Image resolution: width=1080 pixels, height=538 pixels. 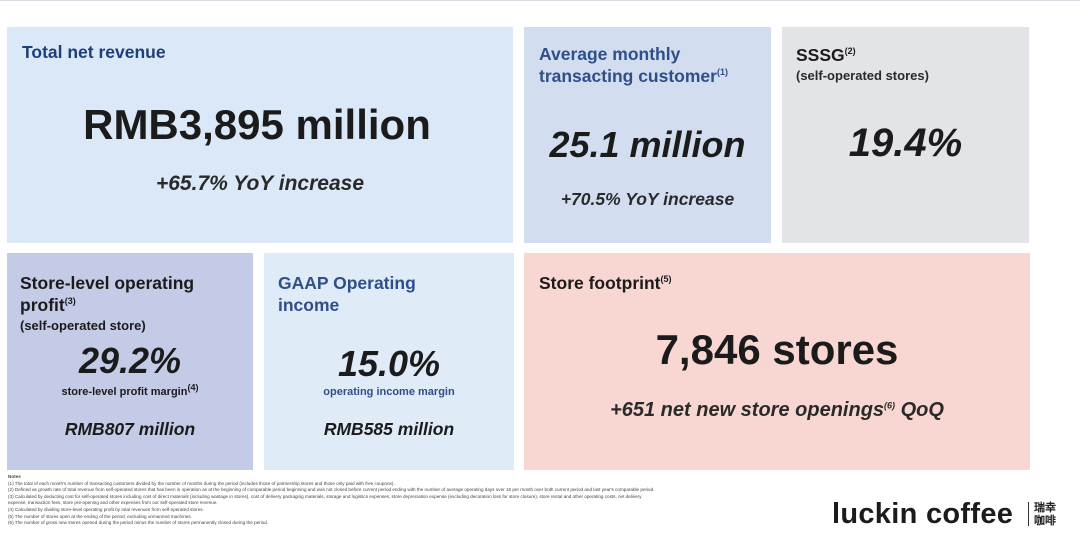 I want to click on gaap-title-line2: income, so click(x=309, y=305).